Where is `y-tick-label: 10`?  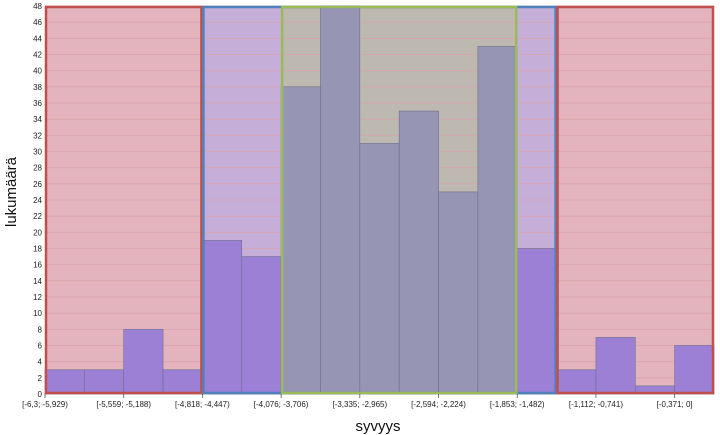 y-tick-label: 10 is located at coordinates (37, 313).